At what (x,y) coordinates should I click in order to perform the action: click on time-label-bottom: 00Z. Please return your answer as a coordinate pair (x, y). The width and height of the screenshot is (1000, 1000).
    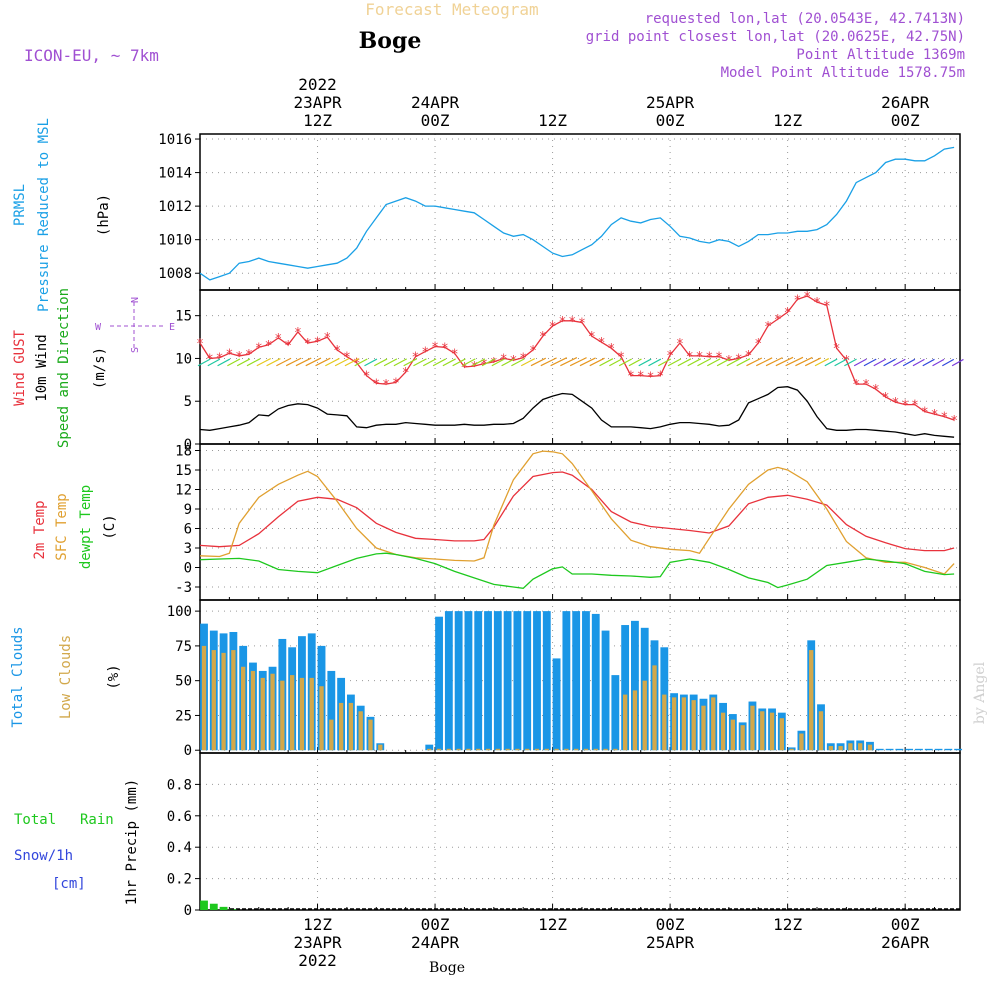
    Looking at the image, I should click on (670, 924).